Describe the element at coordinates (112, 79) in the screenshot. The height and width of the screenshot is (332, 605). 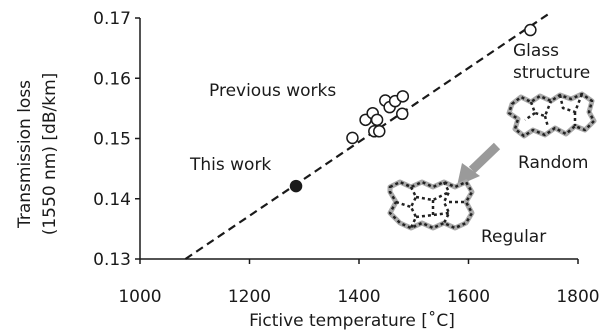
I see `y-tick-label: 0.16` at that location.